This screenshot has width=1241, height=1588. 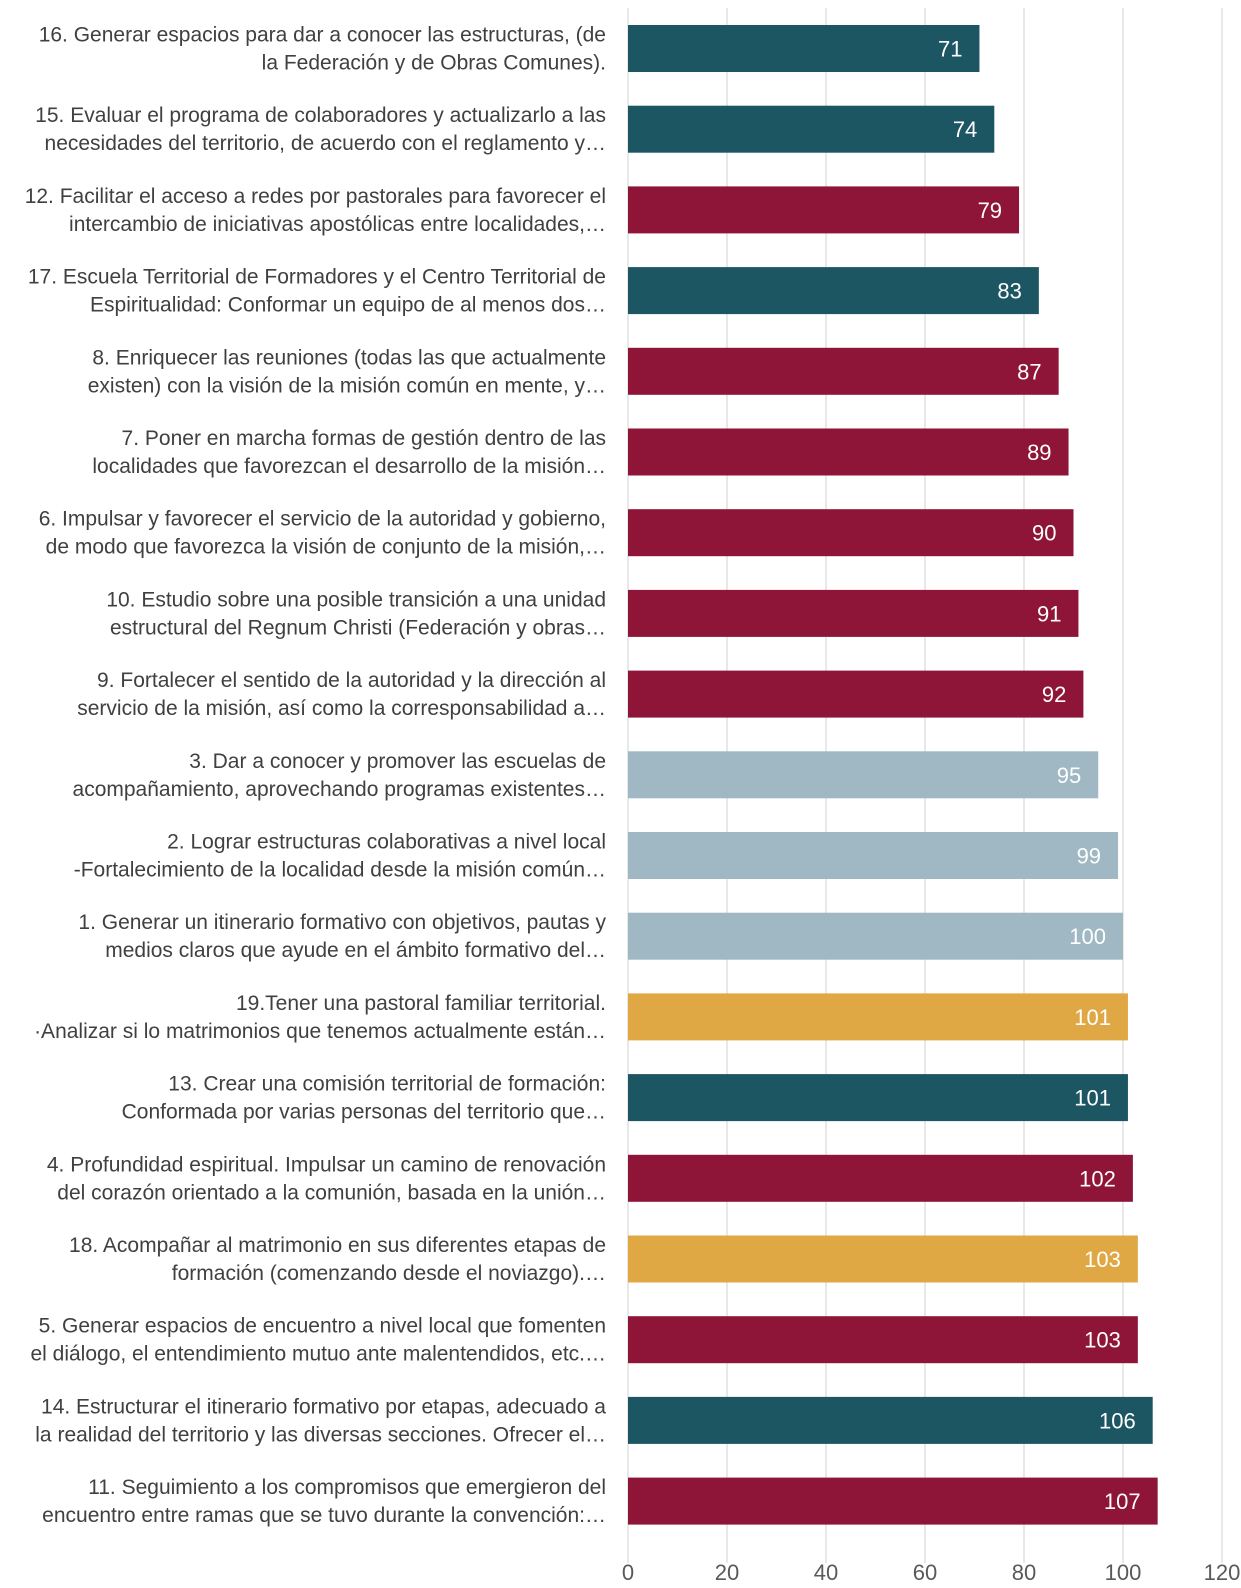 I want to click on data-label-5: 87, so click(x=1029, y=371).